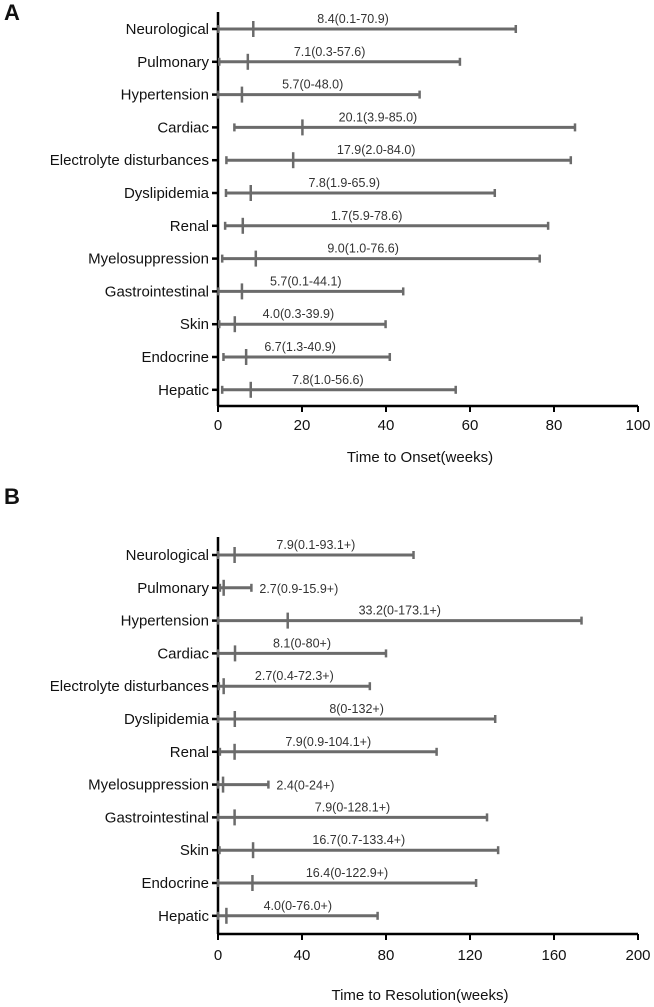 The width and height of the screenshot is (654, 1007). I want to click on range-row: Renal 1.7(5.9-78.6), so click(360, 222).